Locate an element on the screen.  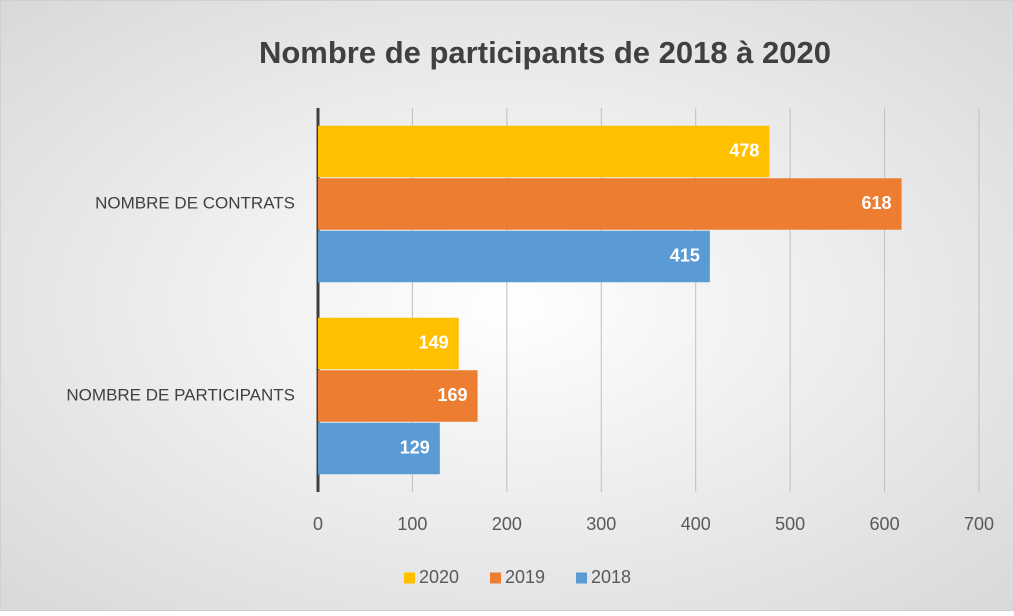
data-label: 129 is located at coordinates (415, 447).